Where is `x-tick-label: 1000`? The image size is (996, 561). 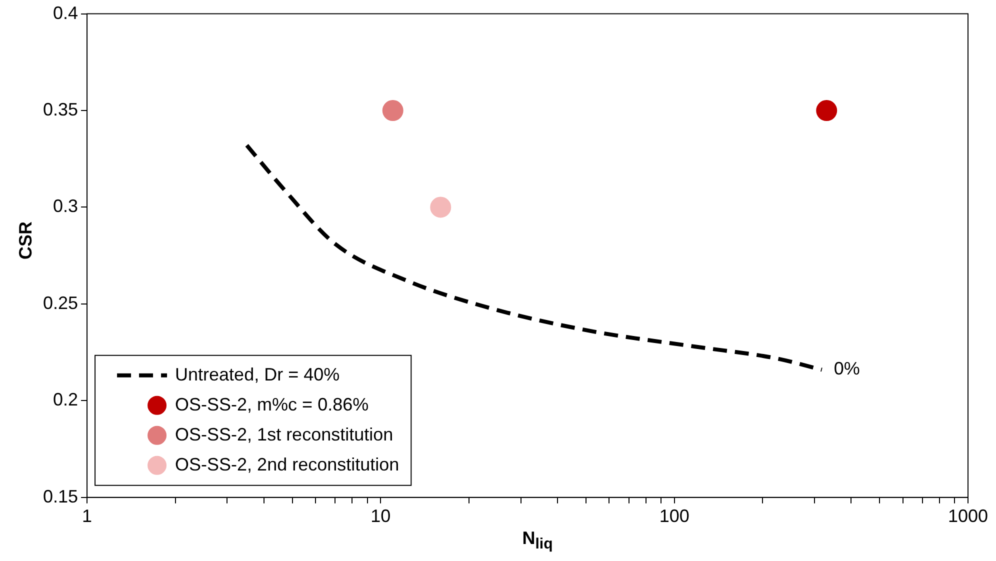
x-tick-label: 1000 is located at coordinates (968, 516).